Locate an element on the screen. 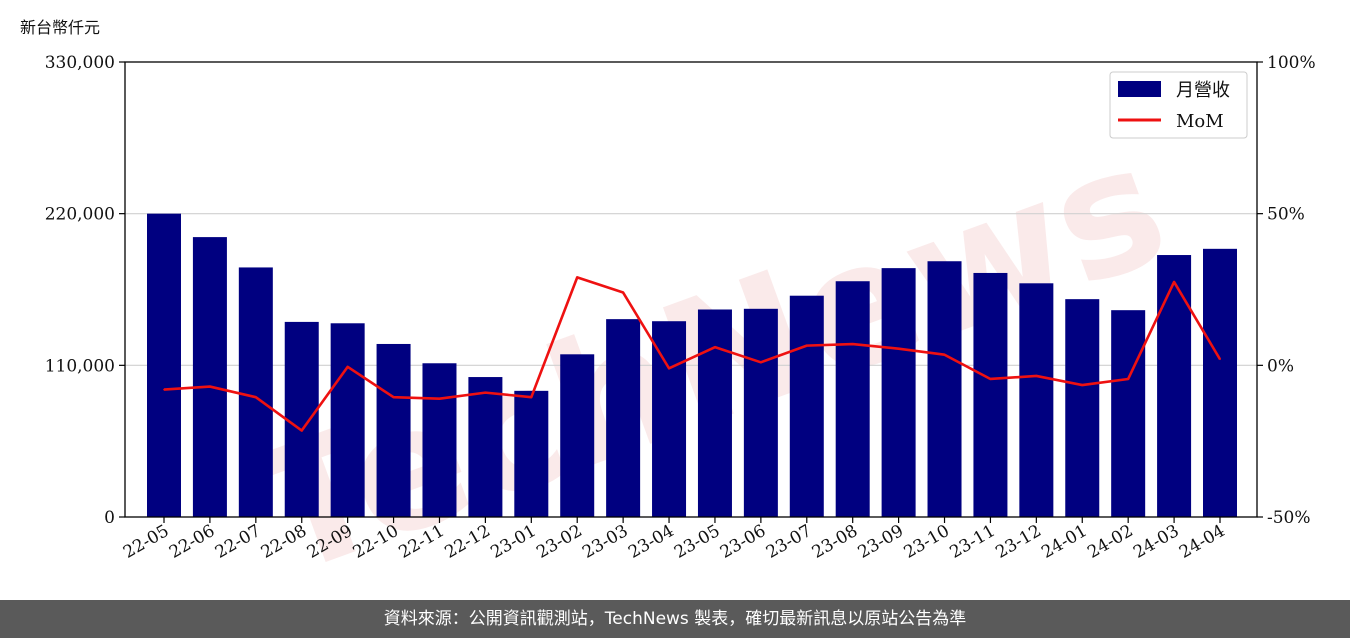  x-tick-label: 24-02 is located at coordinates (1110, 542).